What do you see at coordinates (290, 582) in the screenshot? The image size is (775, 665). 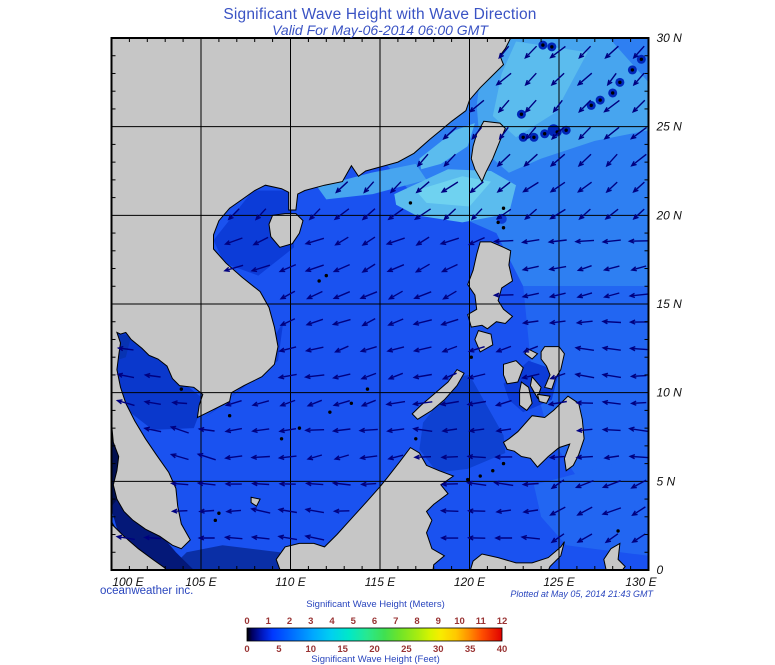 I see `lon-label: 110 E` at bounding box center [290, 582].